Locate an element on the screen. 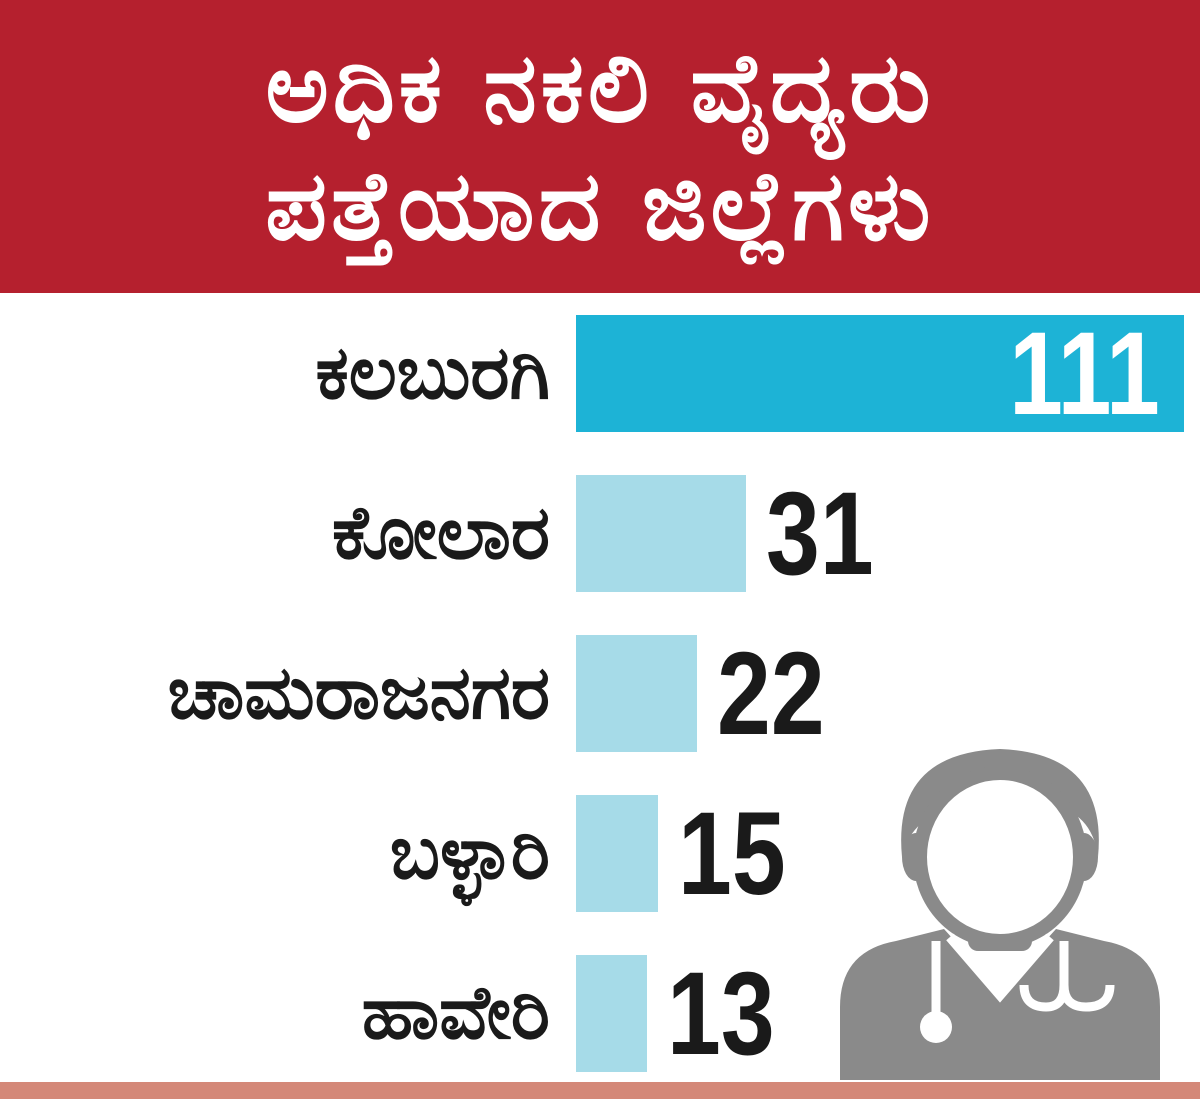 The image size is (1200, 1099). doctor-stethoscope-icon is located at coordinates (1000, 914).